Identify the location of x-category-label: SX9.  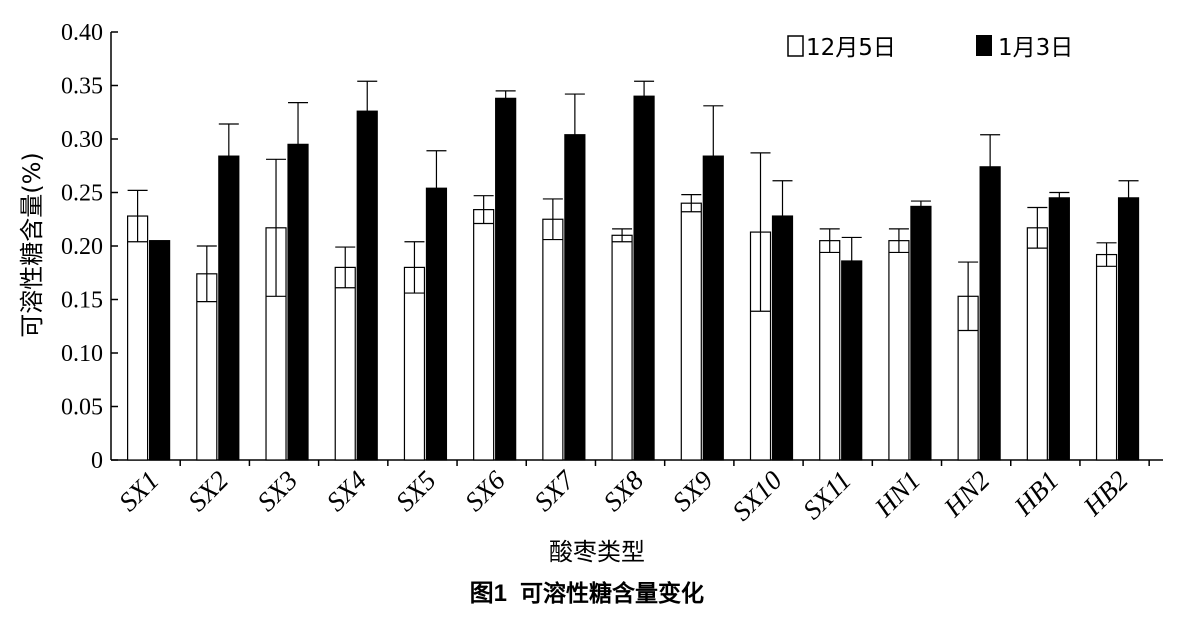
(693, 491).